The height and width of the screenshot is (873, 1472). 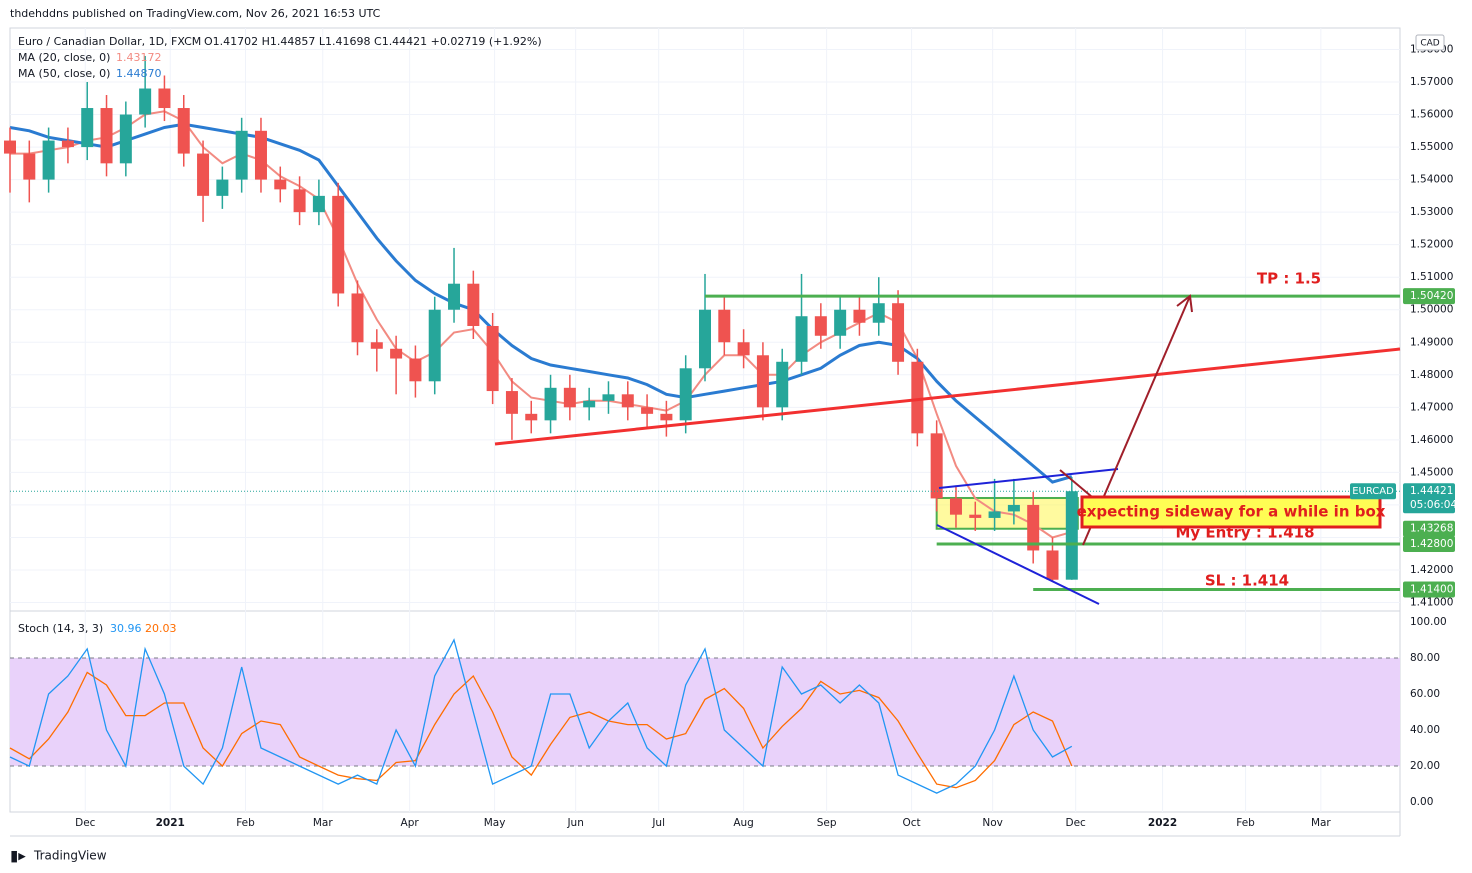 I want to click on y-tick-label: 1.55000, so click(x=1431, y=147).